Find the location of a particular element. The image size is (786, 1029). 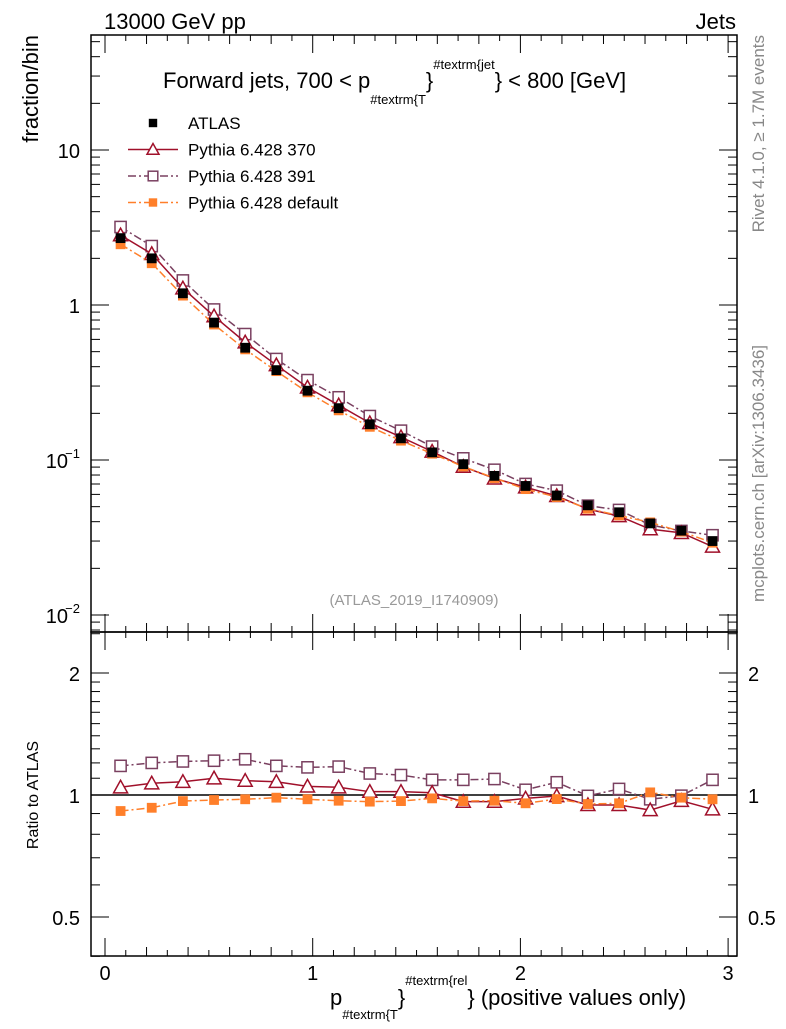

ratio-tick-label-right: 0.5 is located at coordinates (762, 919).